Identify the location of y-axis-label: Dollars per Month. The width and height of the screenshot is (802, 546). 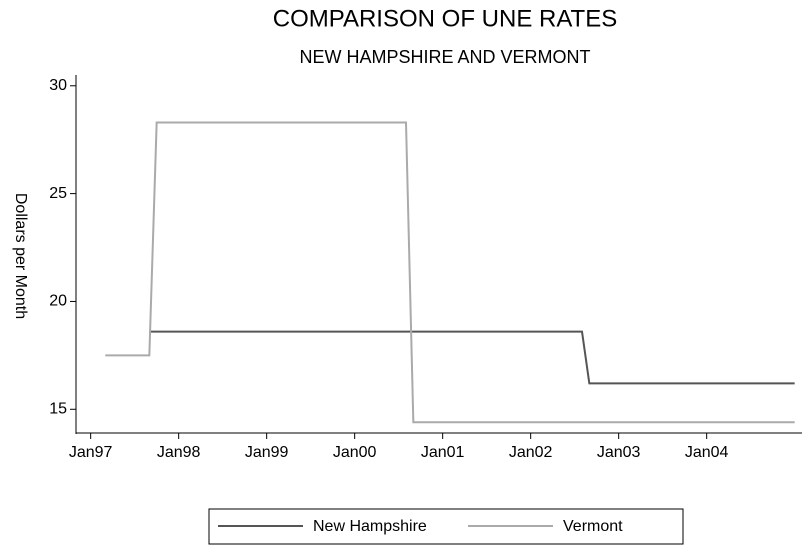
(20, 256).